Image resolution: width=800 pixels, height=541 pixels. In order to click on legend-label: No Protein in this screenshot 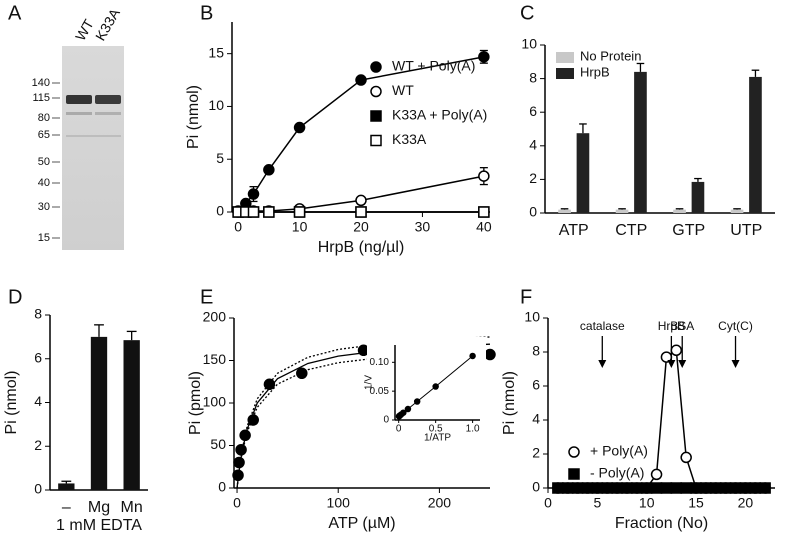, I will do `click(610, 55)`.